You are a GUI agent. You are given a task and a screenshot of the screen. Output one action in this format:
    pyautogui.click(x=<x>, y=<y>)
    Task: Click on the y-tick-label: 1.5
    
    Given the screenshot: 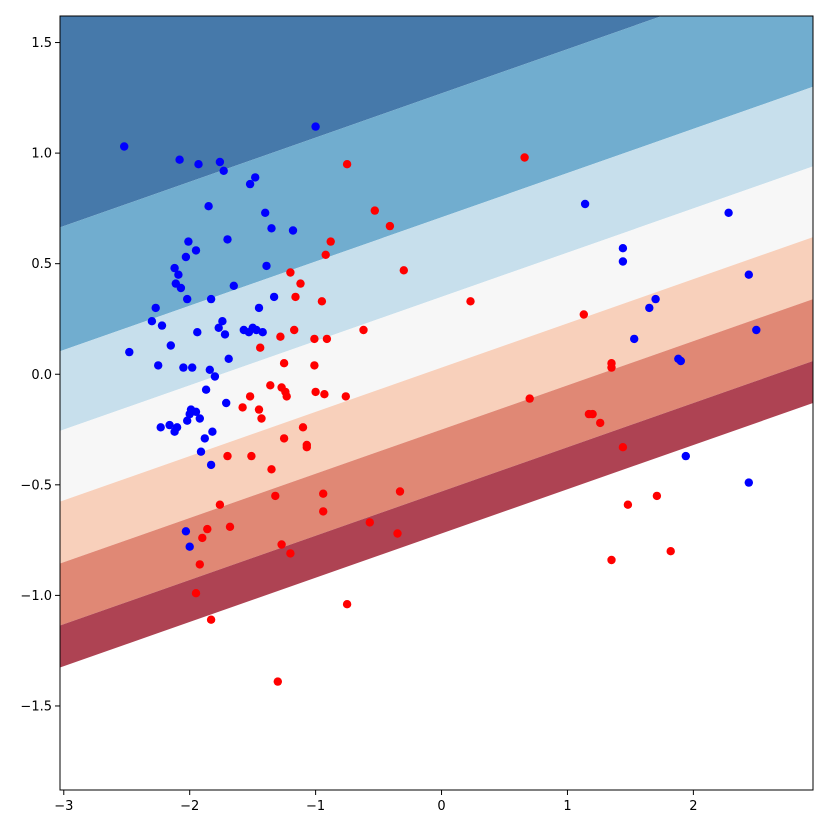 What is the action you would take?
    pyautogui.click(x=41, y=43)
    